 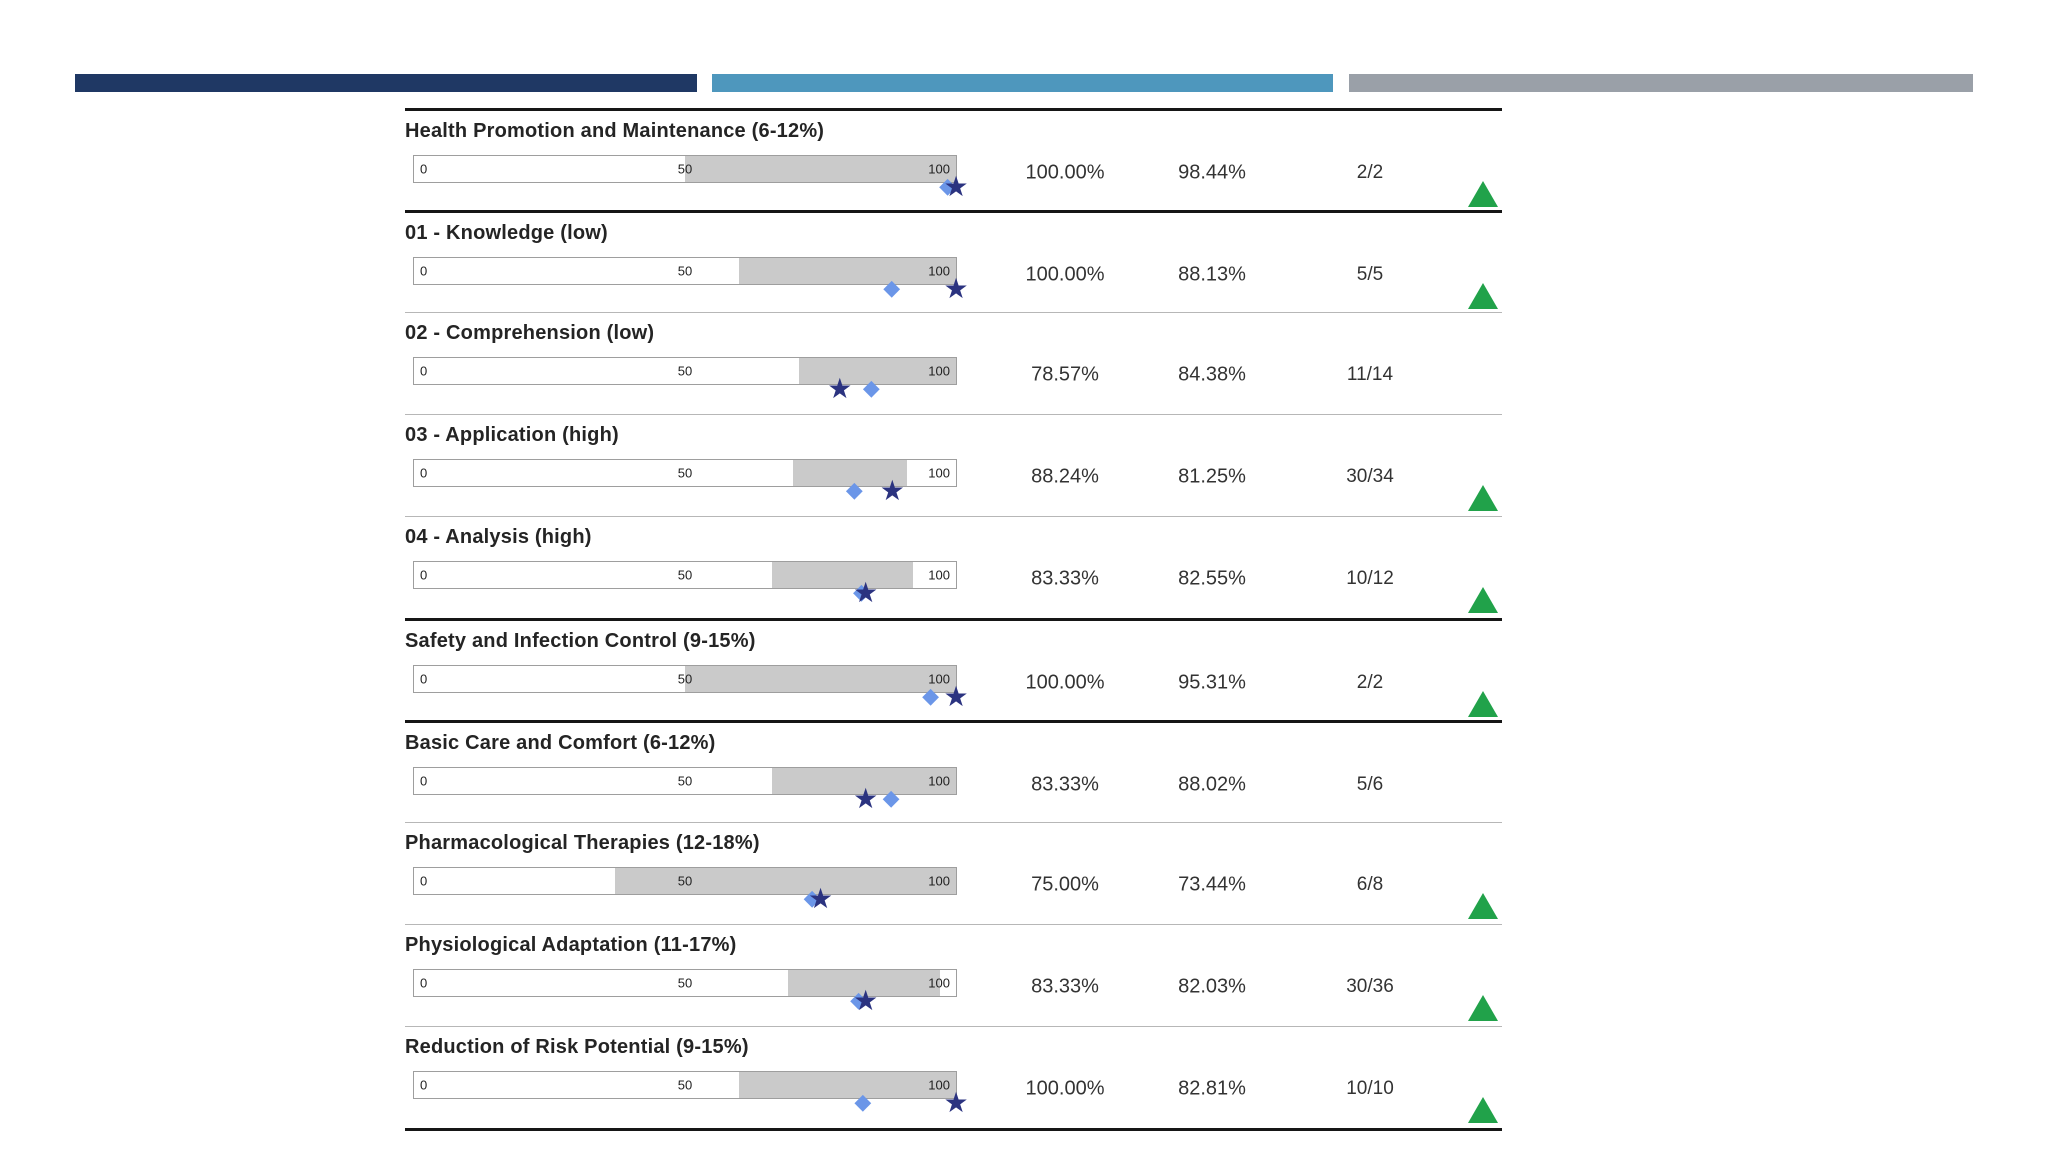 What do you see at coordinates (1065, 884) in the screenshot?
I see `individual-percent-value: 75.00%` at bounding box center [1065, 884].